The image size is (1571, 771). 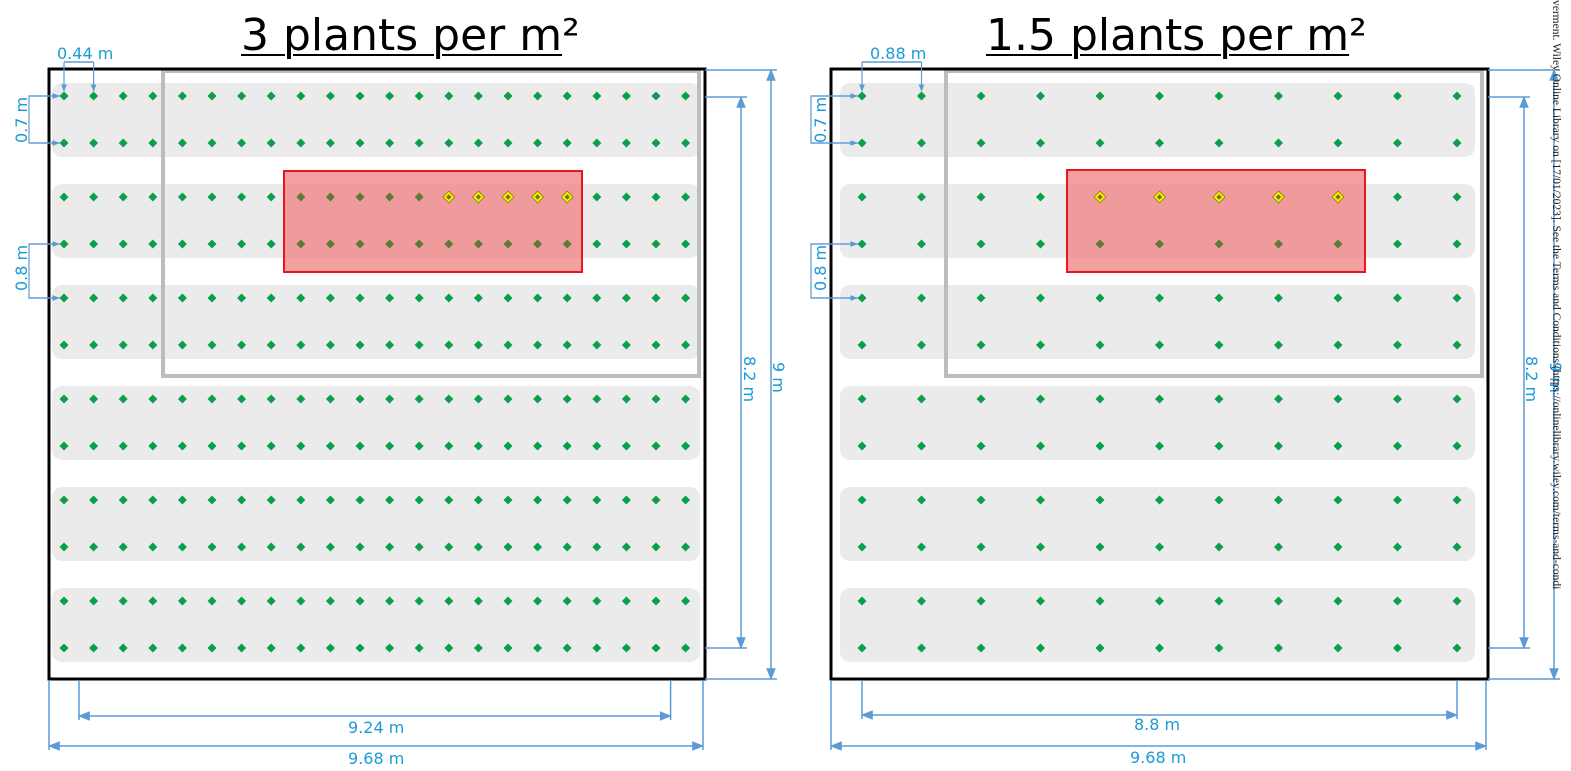 What do you see at coordinates (898, 53) in the screenshot?
I see `panel-2-plant-spacing-label: 0.88 m` at bounding box center [898, 53].